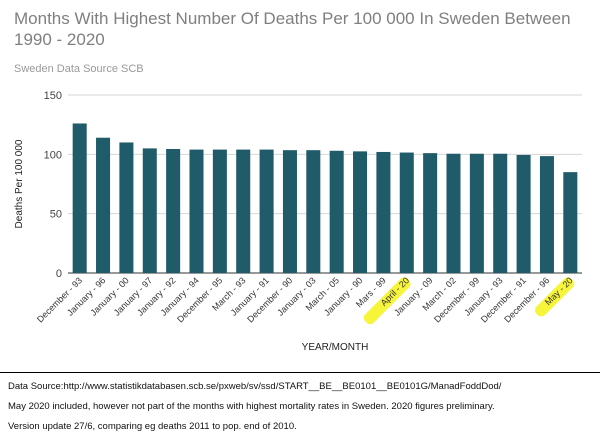  I want to click on y-tick-label: 150, so click(53, 96).